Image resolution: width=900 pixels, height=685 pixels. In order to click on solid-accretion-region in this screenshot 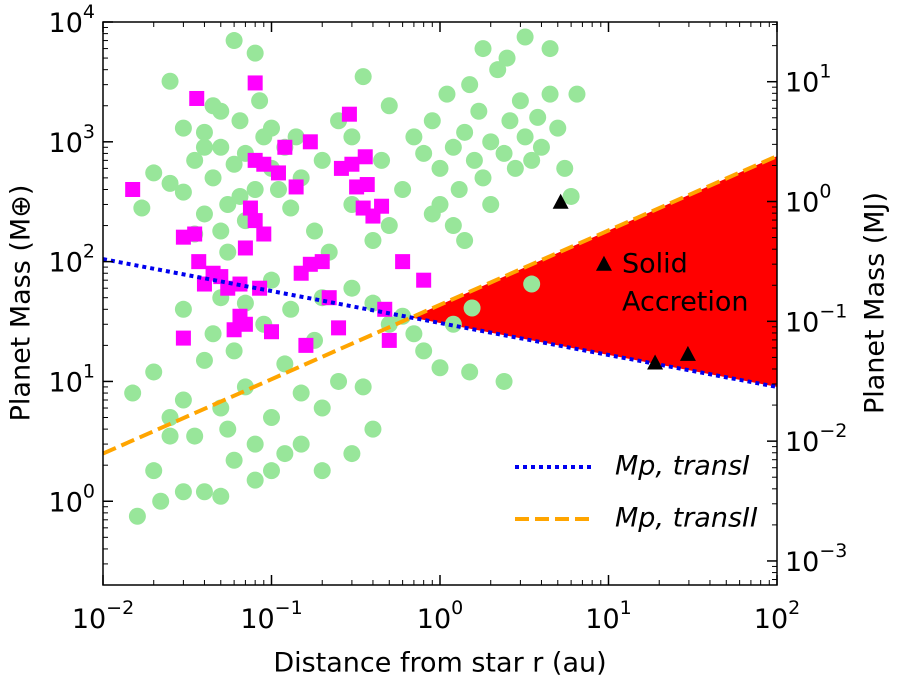, I will do `click(594, 271)`.